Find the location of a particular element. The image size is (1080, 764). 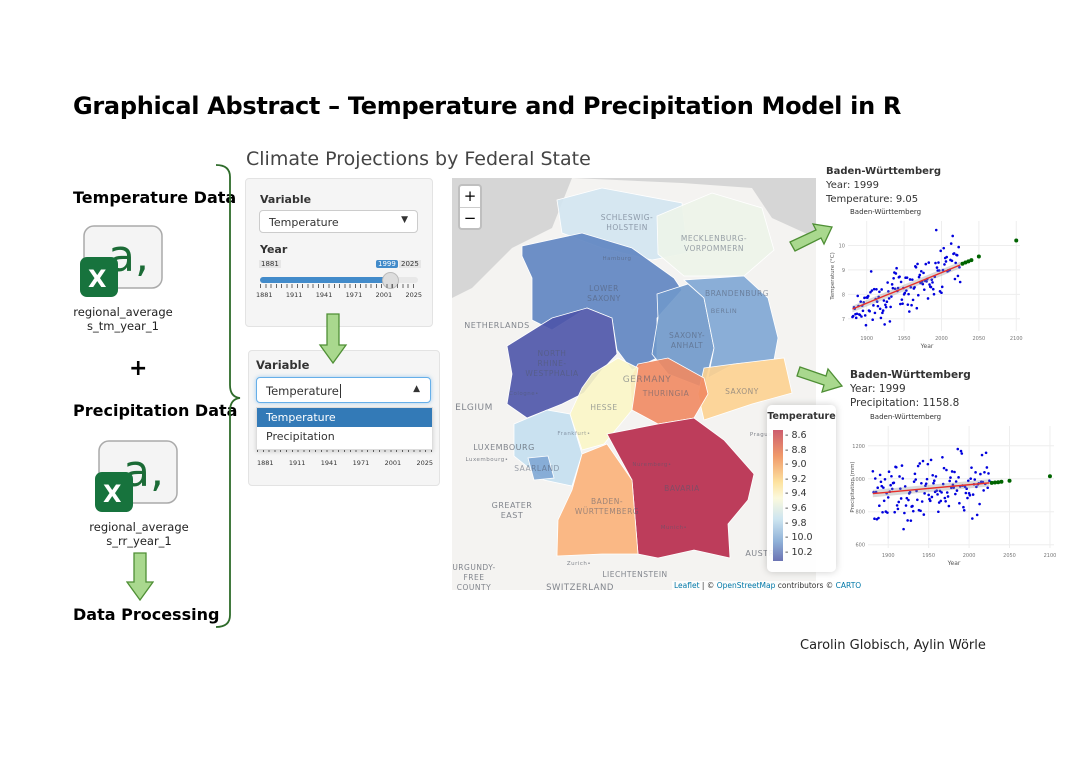

variable-label: Variable is located at coordinates (283, 365).